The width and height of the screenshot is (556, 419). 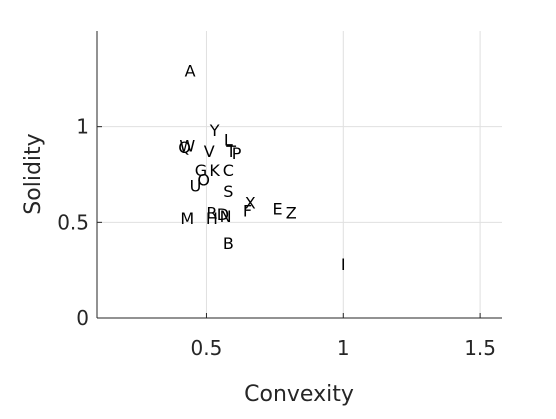 What do you see at coordinates (247, 210) in the screenshot?
I see `data-point-f: F` at bounding box center [247, 210].